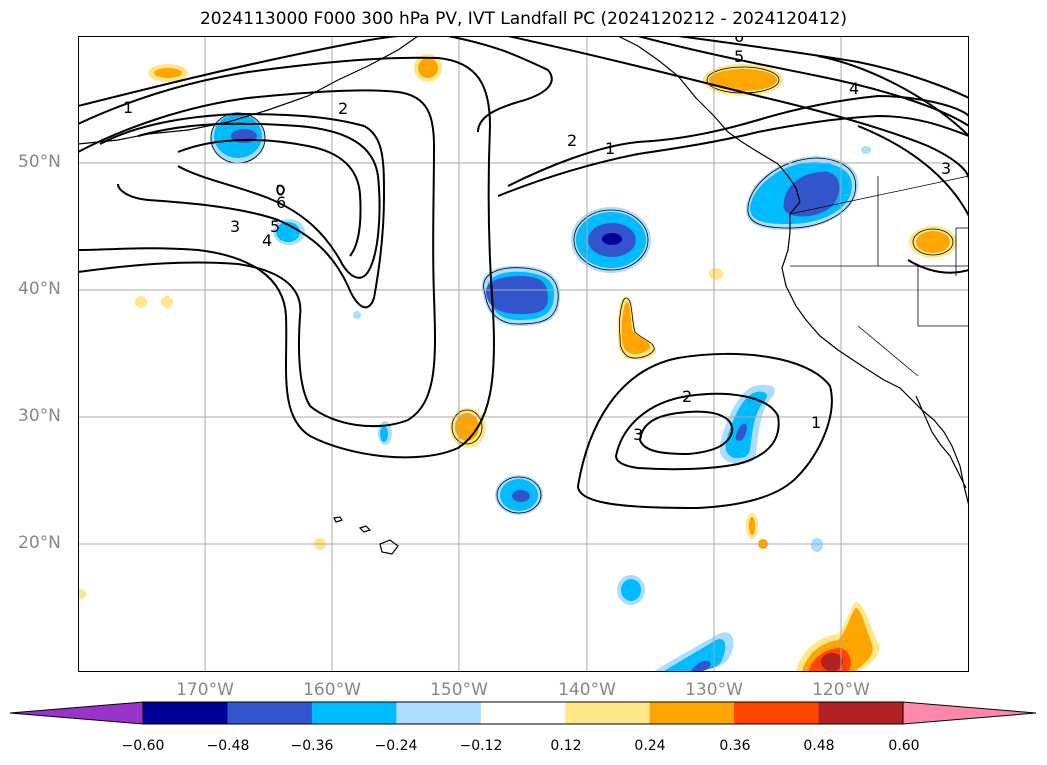 This screenshot has width=1047, height=765. Describe the element at coordinates (228, 746) in the screenshot. I see `colorbar-tick: −0.48` at that location.